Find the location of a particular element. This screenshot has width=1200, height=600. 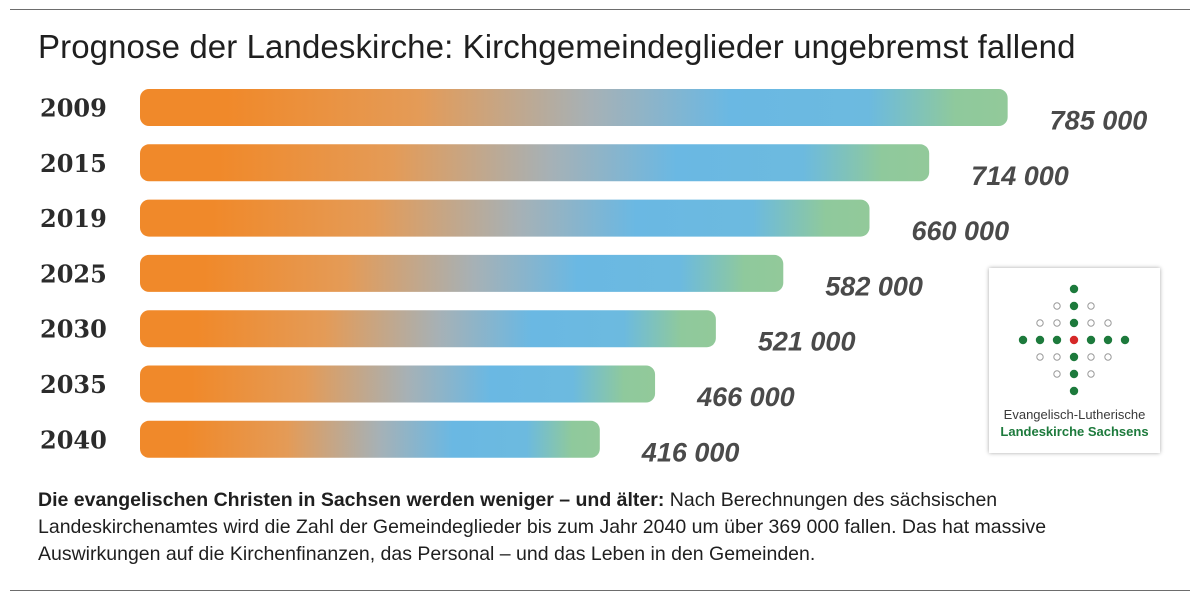

top-rule is located at coordinates (600, 9).